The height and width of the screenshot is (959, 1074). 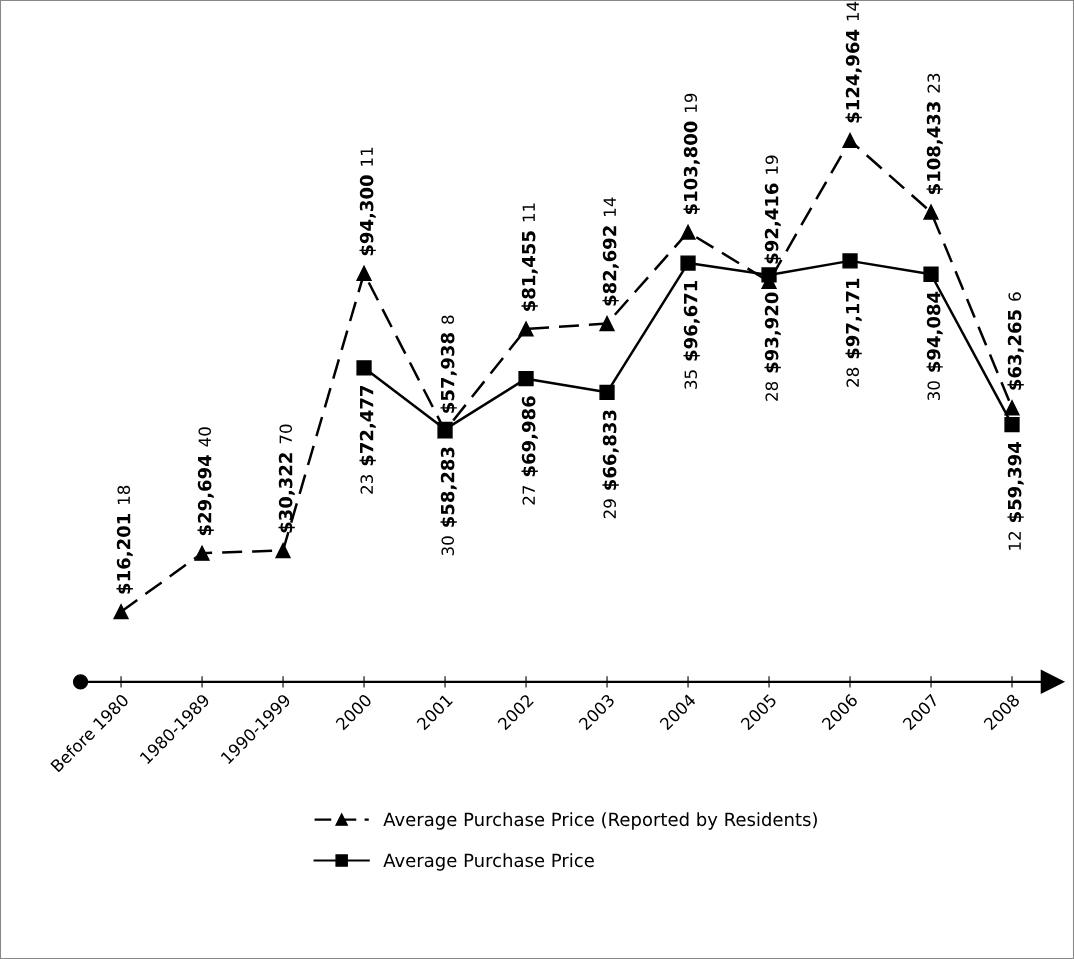 I want to click on annotation: 12, so click(x=1014, y=541).